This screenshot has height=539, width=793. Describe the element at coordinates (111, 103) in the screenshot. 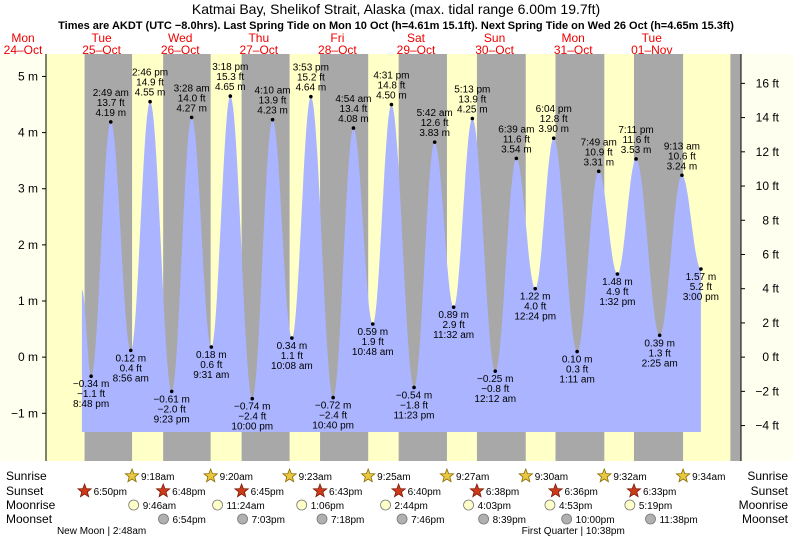

I see `tide-label-line: 13.7 ft` at that location.